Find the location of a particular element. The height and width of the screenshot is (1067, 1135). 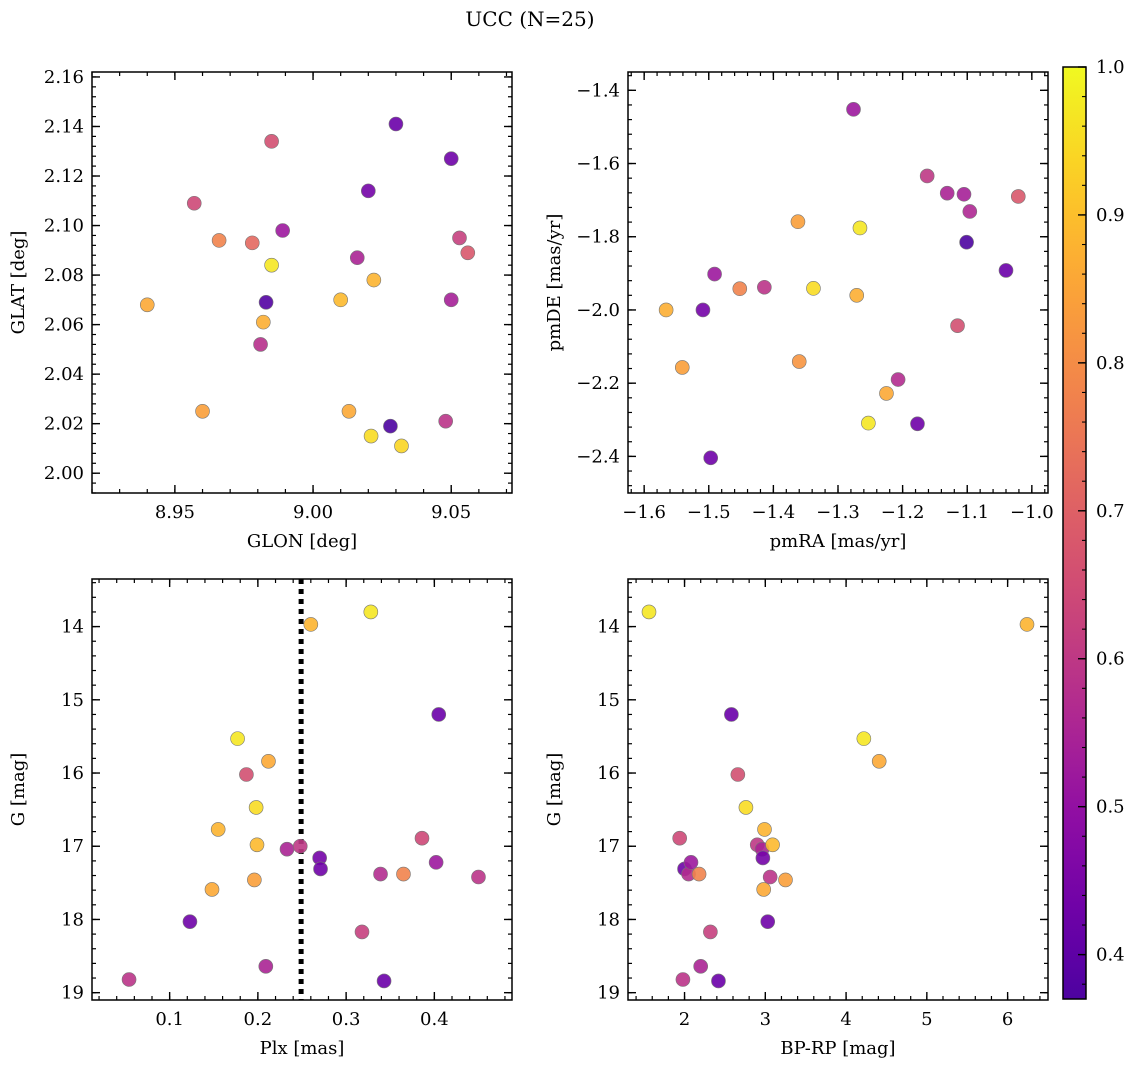

y-tick-label: 2.06 is located at coordinates (64, 325).